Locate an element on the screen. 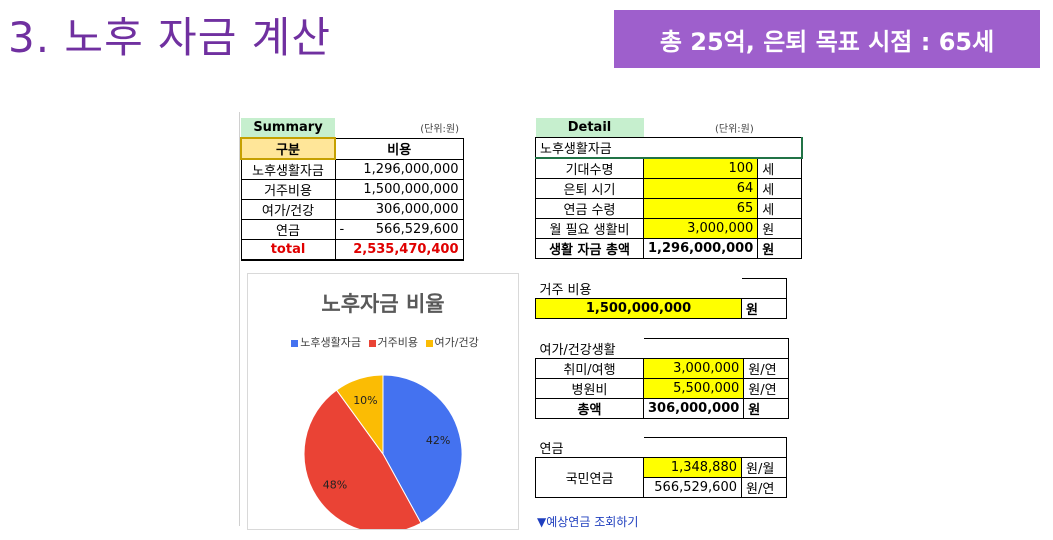  summary-row-value: 1,296,000,000 is located at coordinates (399, 169).